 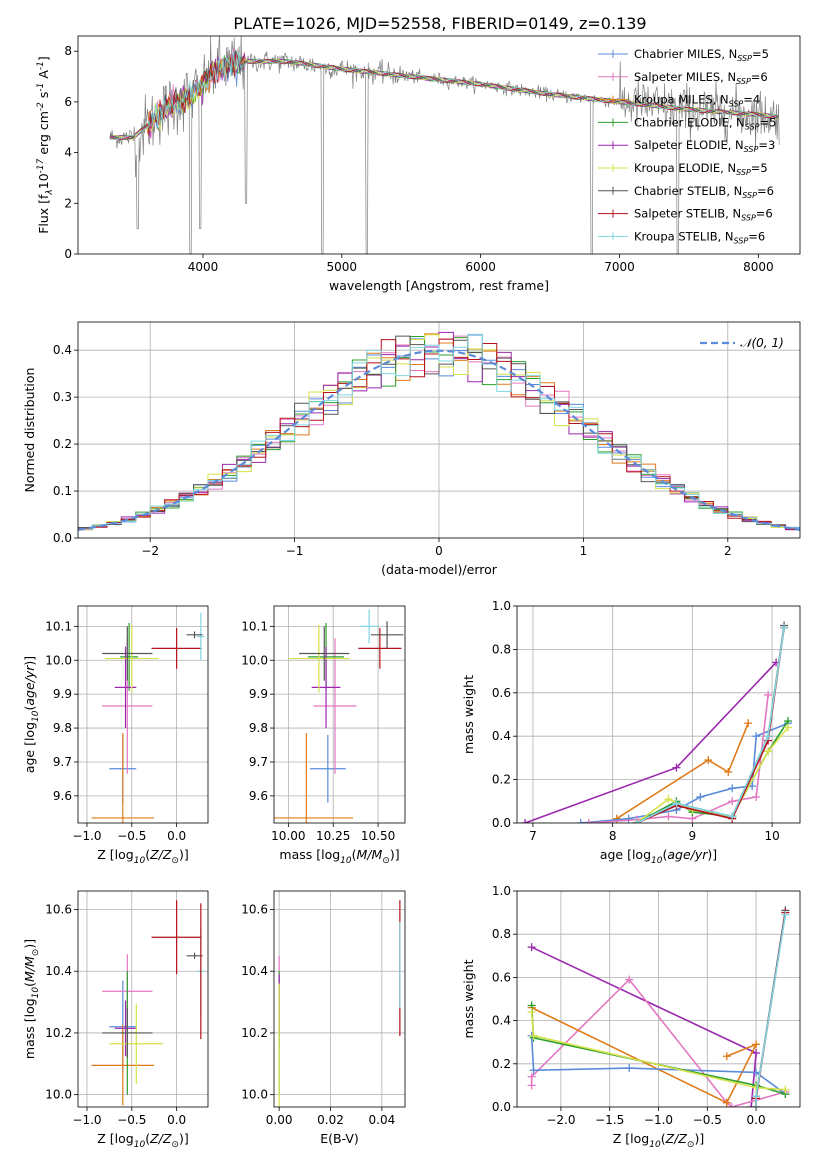 I want to click on x-tick-label: −1, so click(x=295, y=551).